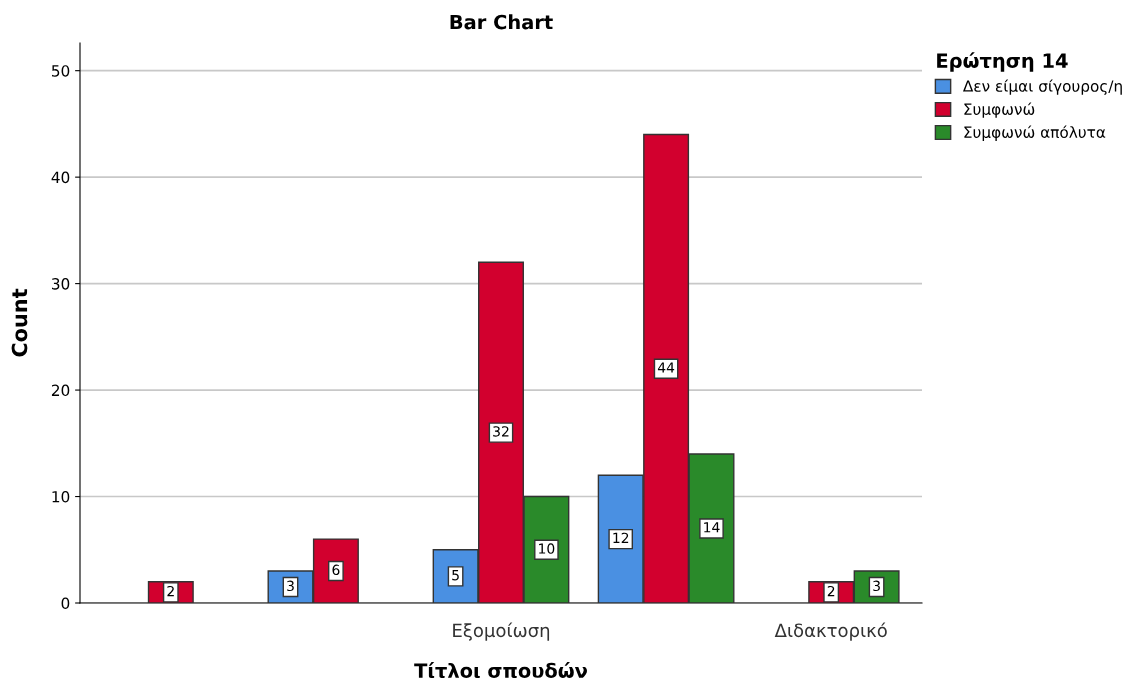 The width and height of the screenshot is (1126, 683). What do you see at coordinates (65, 603) in the screenshot?
I see `y-tick-label: 0` at bounding box center [65, 603].